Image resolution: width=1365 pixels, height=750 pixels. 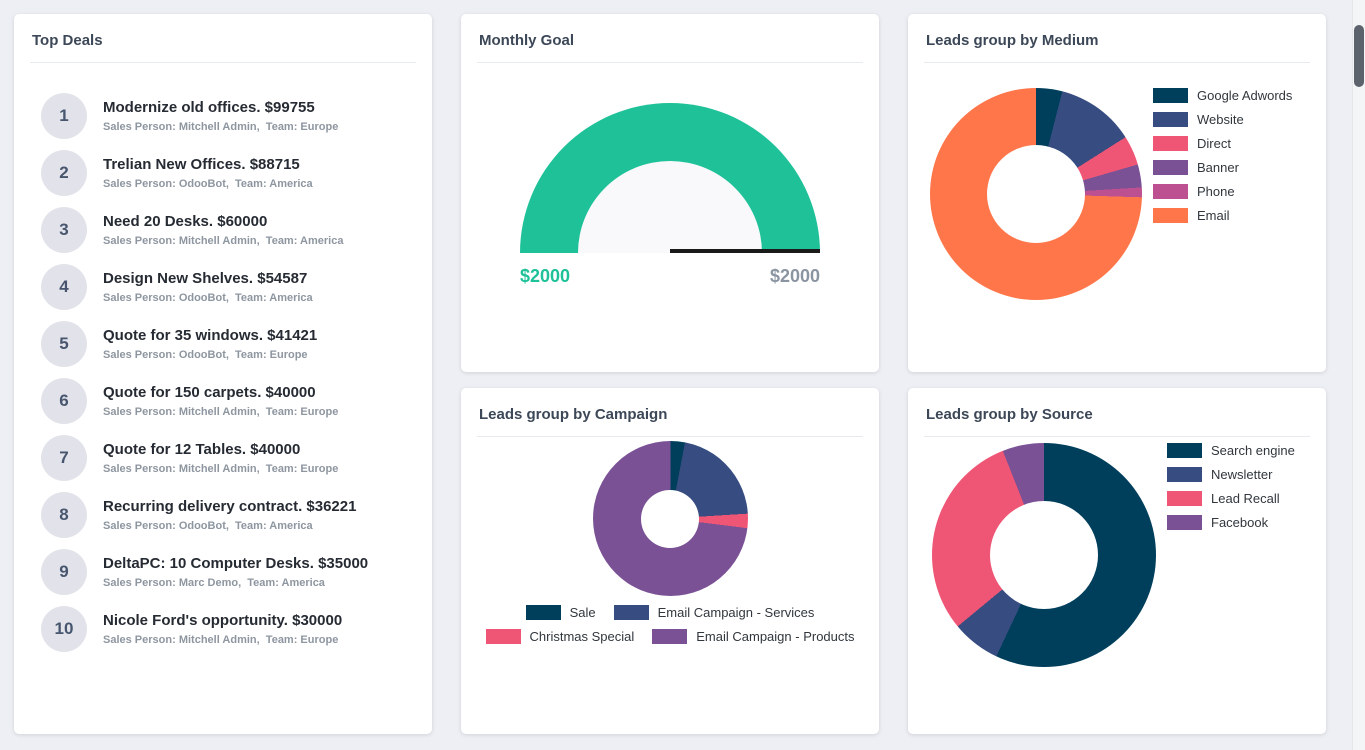 I want to click on deal-title: Quote for 12 Tables. $40000, so click(x=202, y=449).